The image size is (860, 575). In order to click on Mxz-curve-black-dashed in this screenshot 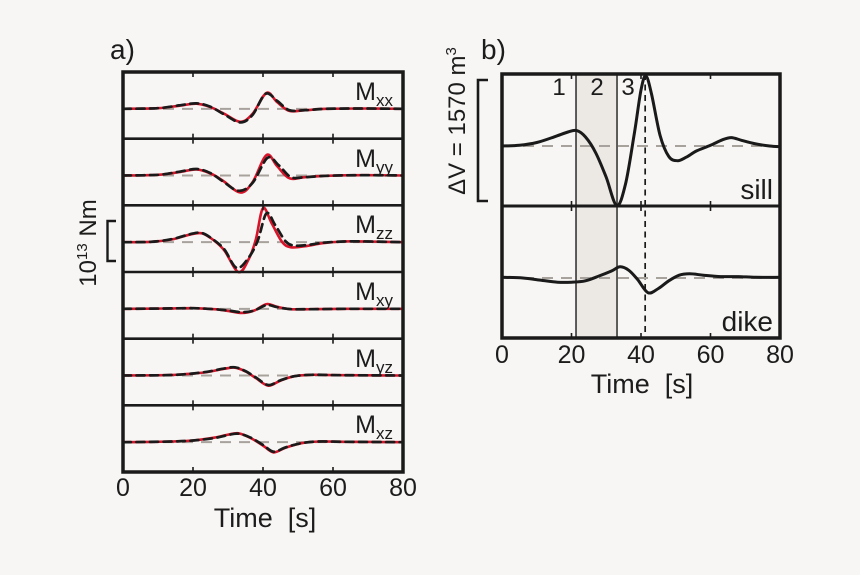, I will do `click(263, 443)`.